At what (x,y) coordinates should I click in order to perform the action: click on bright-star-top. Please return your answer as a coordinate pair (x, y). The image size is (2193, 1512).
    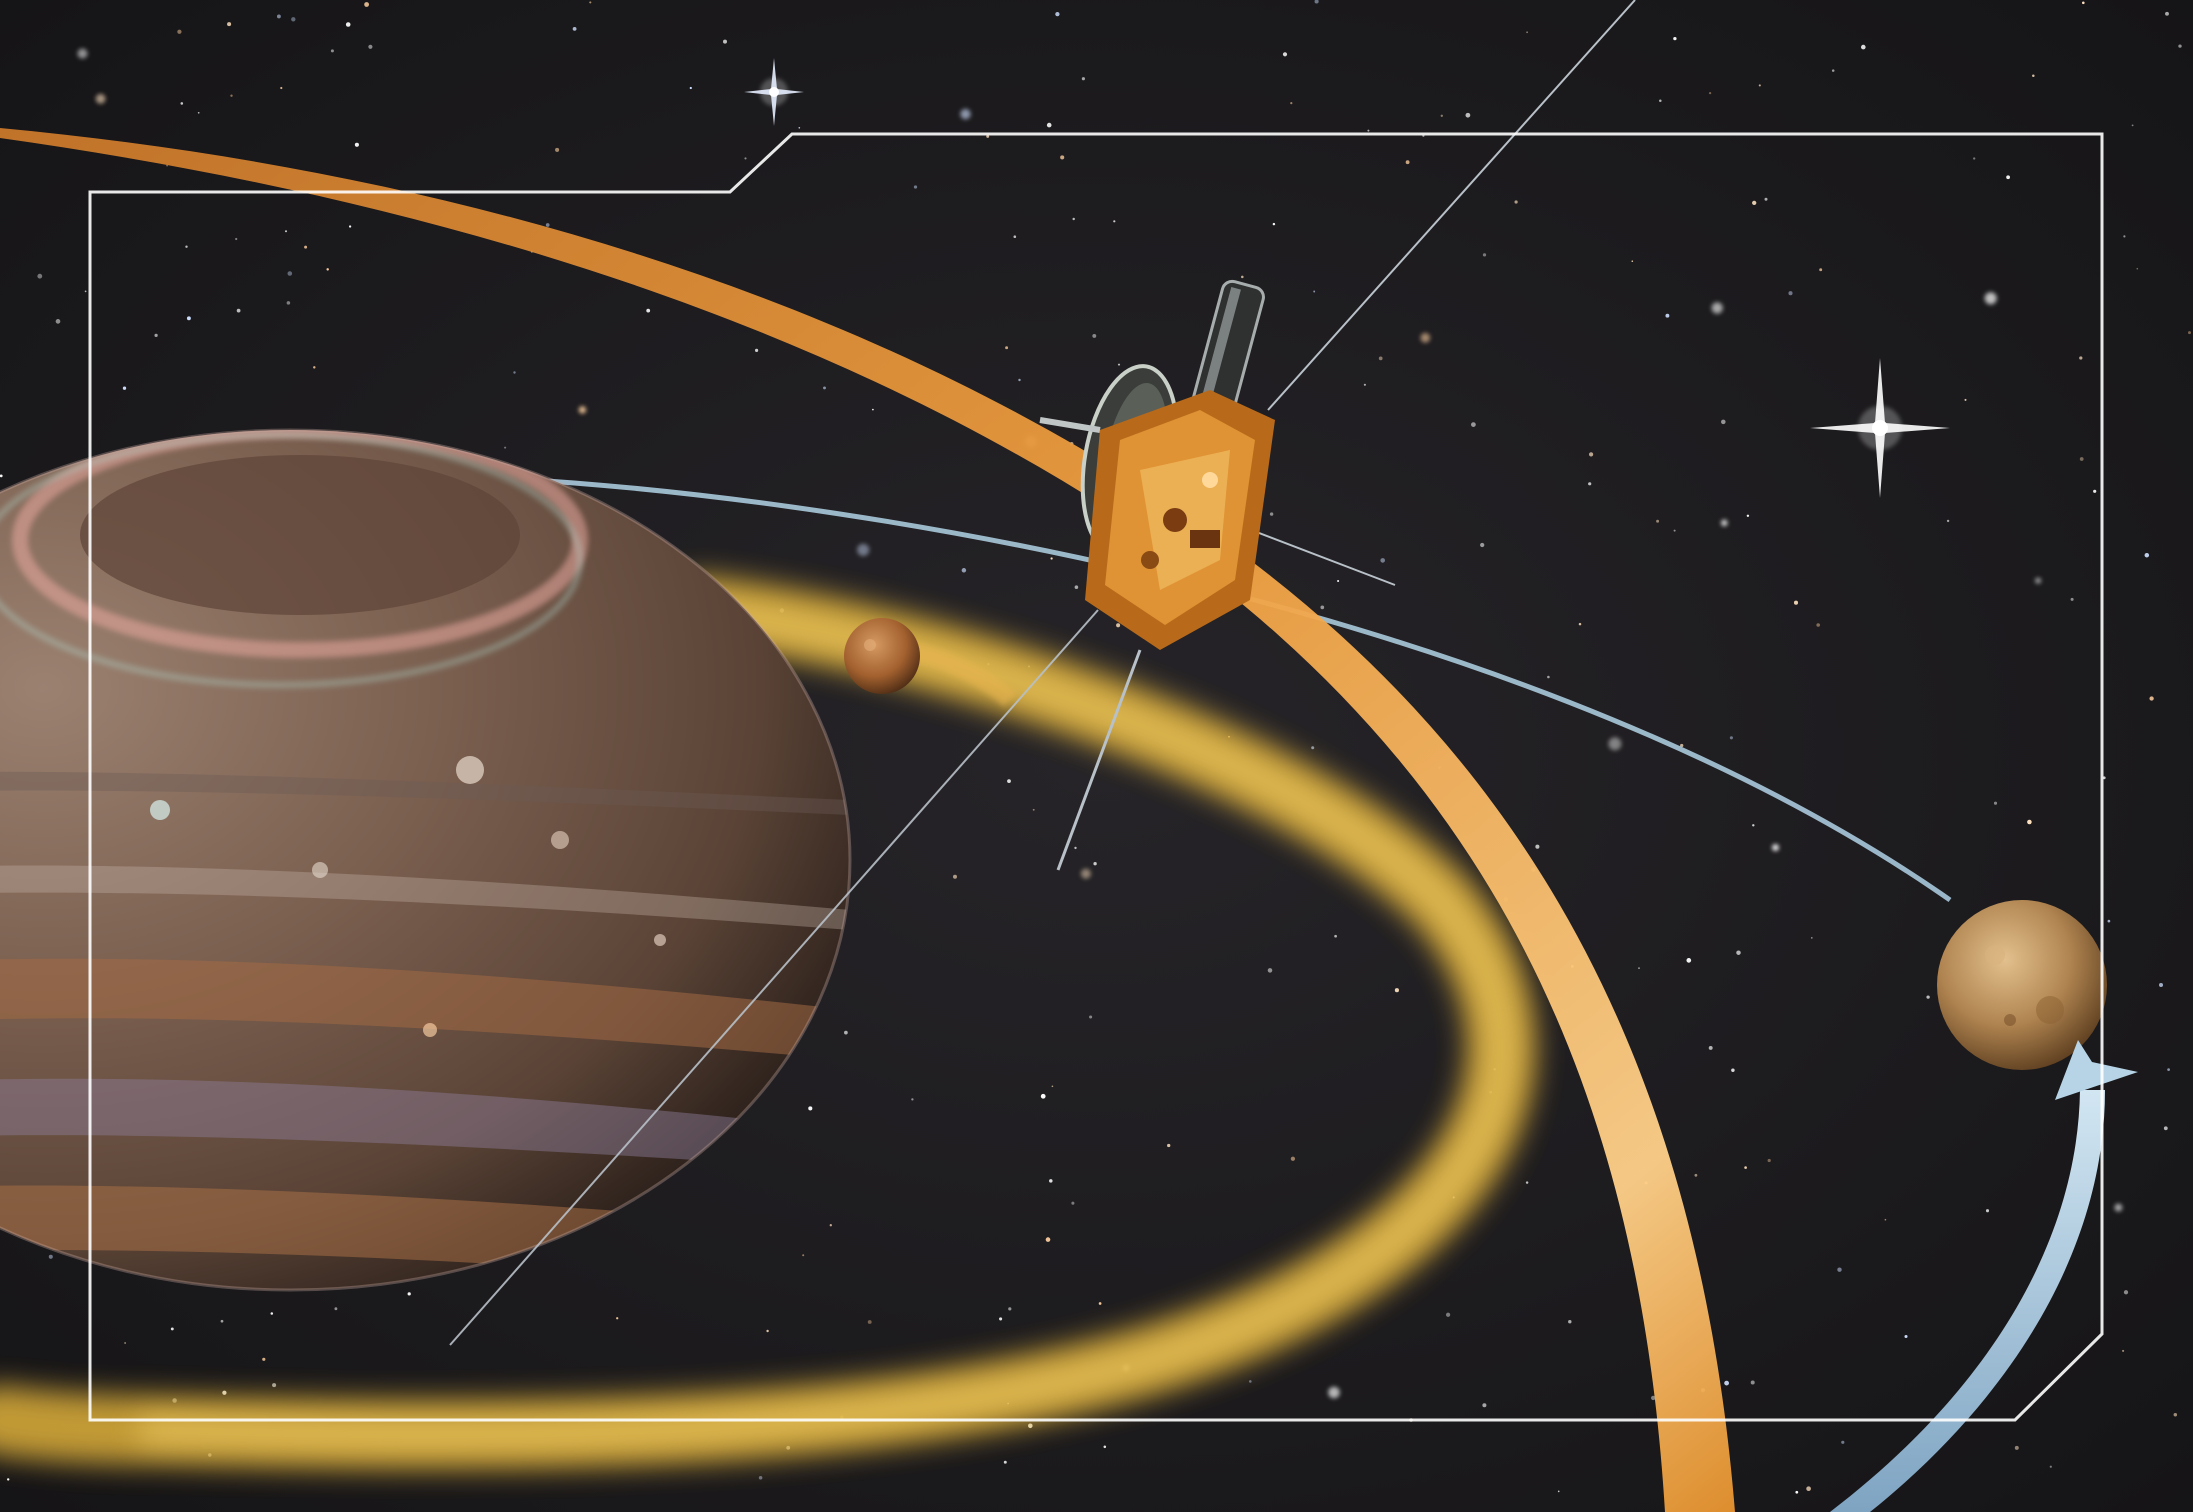
    Looking at the image, I should click on (774, 92).